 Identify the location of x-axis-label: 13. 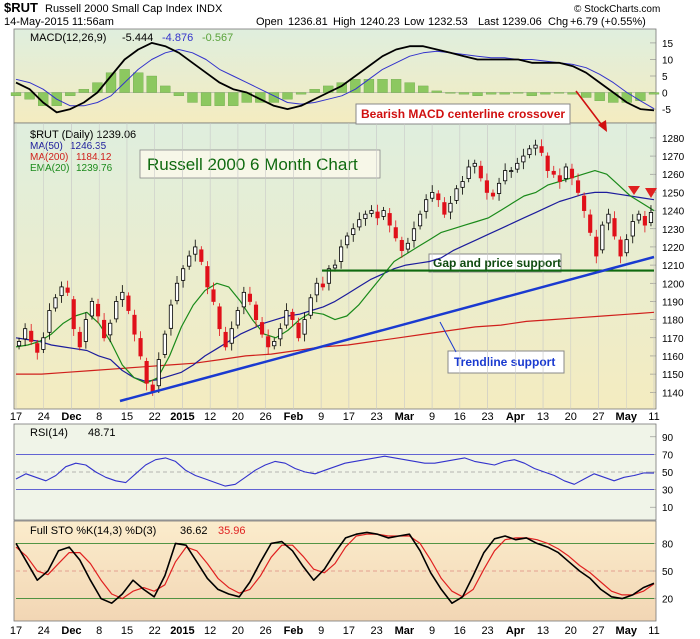
(543, 417).